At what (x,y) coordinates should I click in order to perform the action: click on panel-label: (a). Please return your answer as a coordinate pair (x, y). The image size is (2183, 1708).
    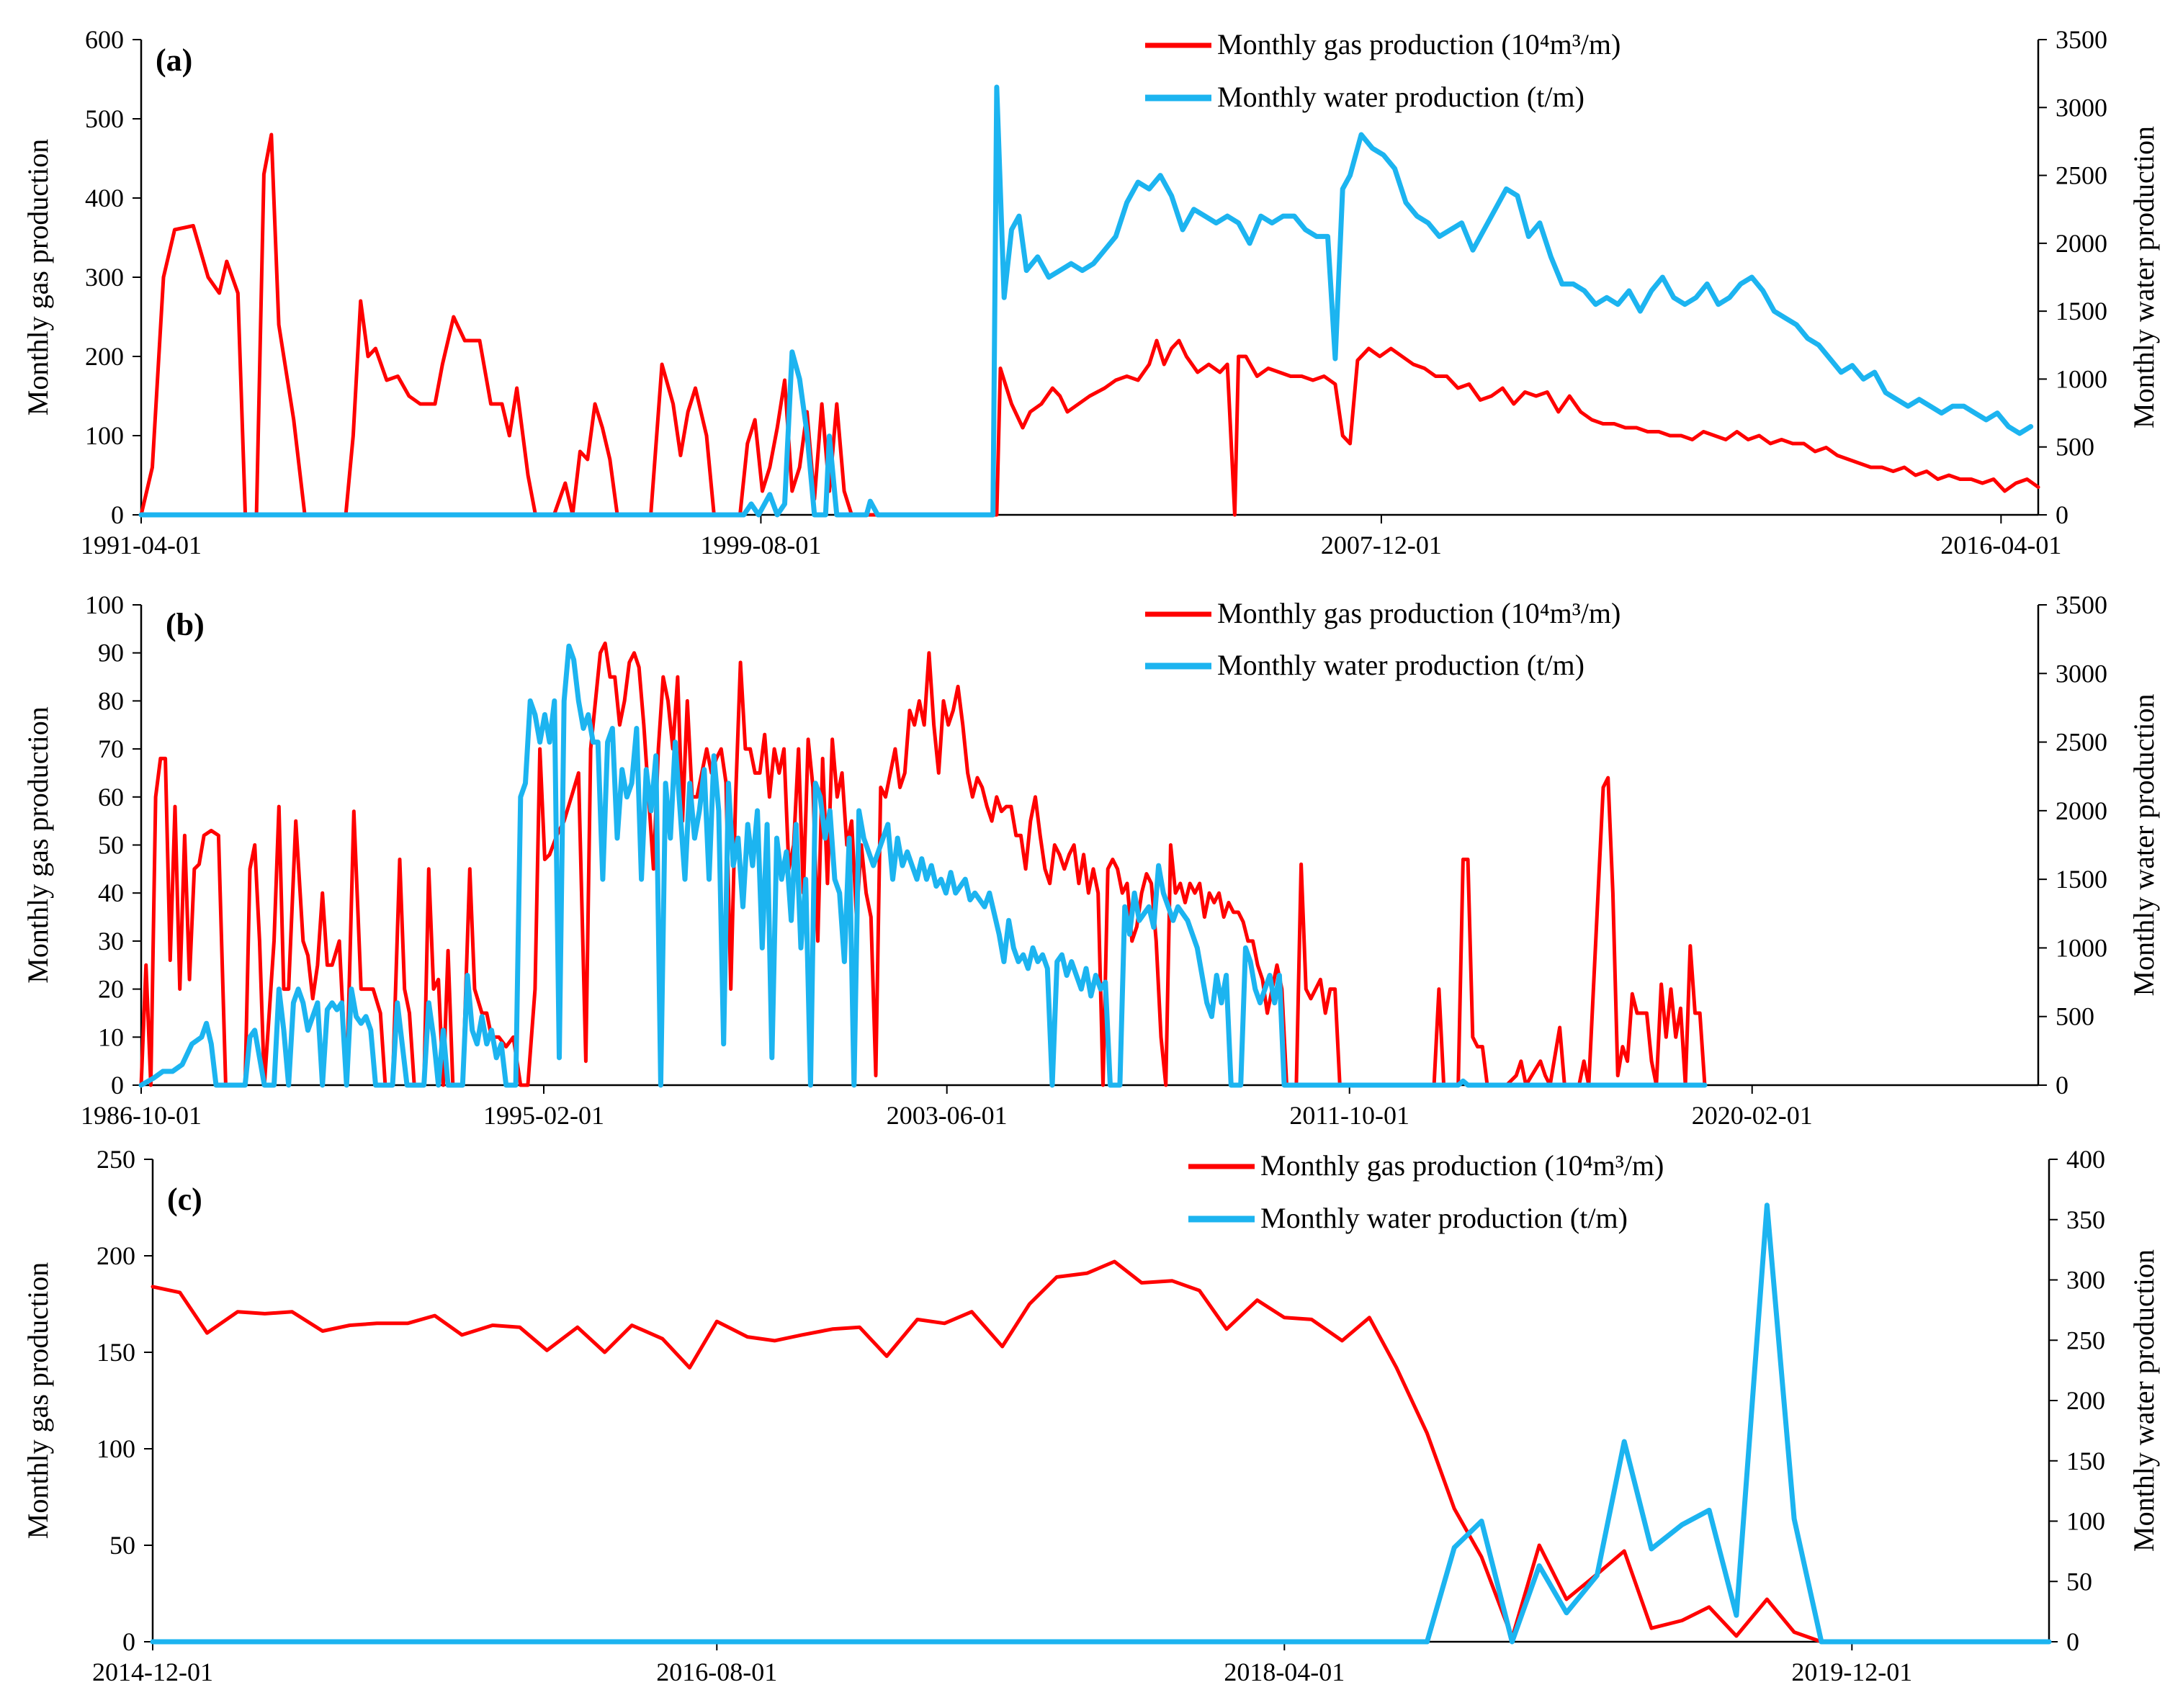
    Looking at the image, I should click on (174, 60).